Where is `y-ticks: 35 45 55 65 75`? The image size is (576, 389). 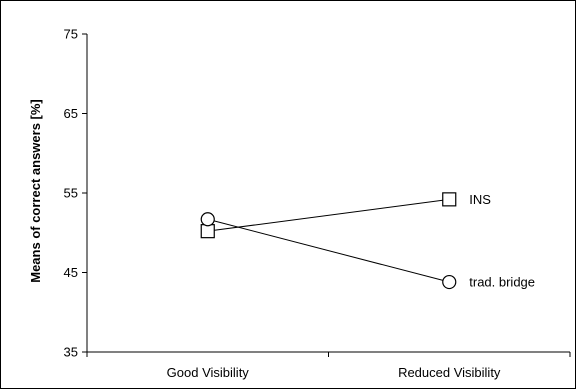 y-ticks: 35 45 55 65 75 is located at coordinates (75, 193).